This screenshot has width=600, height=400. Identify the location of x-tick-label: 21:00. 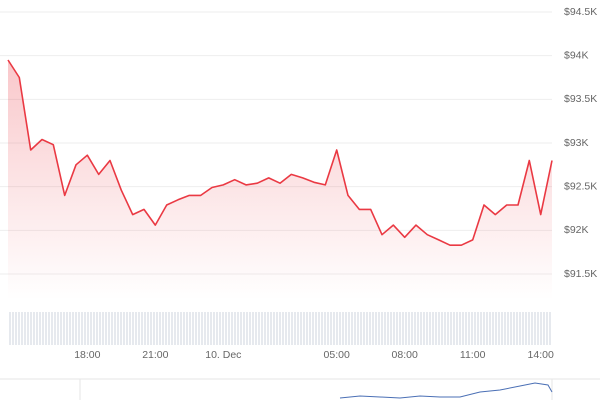
(155, 355).